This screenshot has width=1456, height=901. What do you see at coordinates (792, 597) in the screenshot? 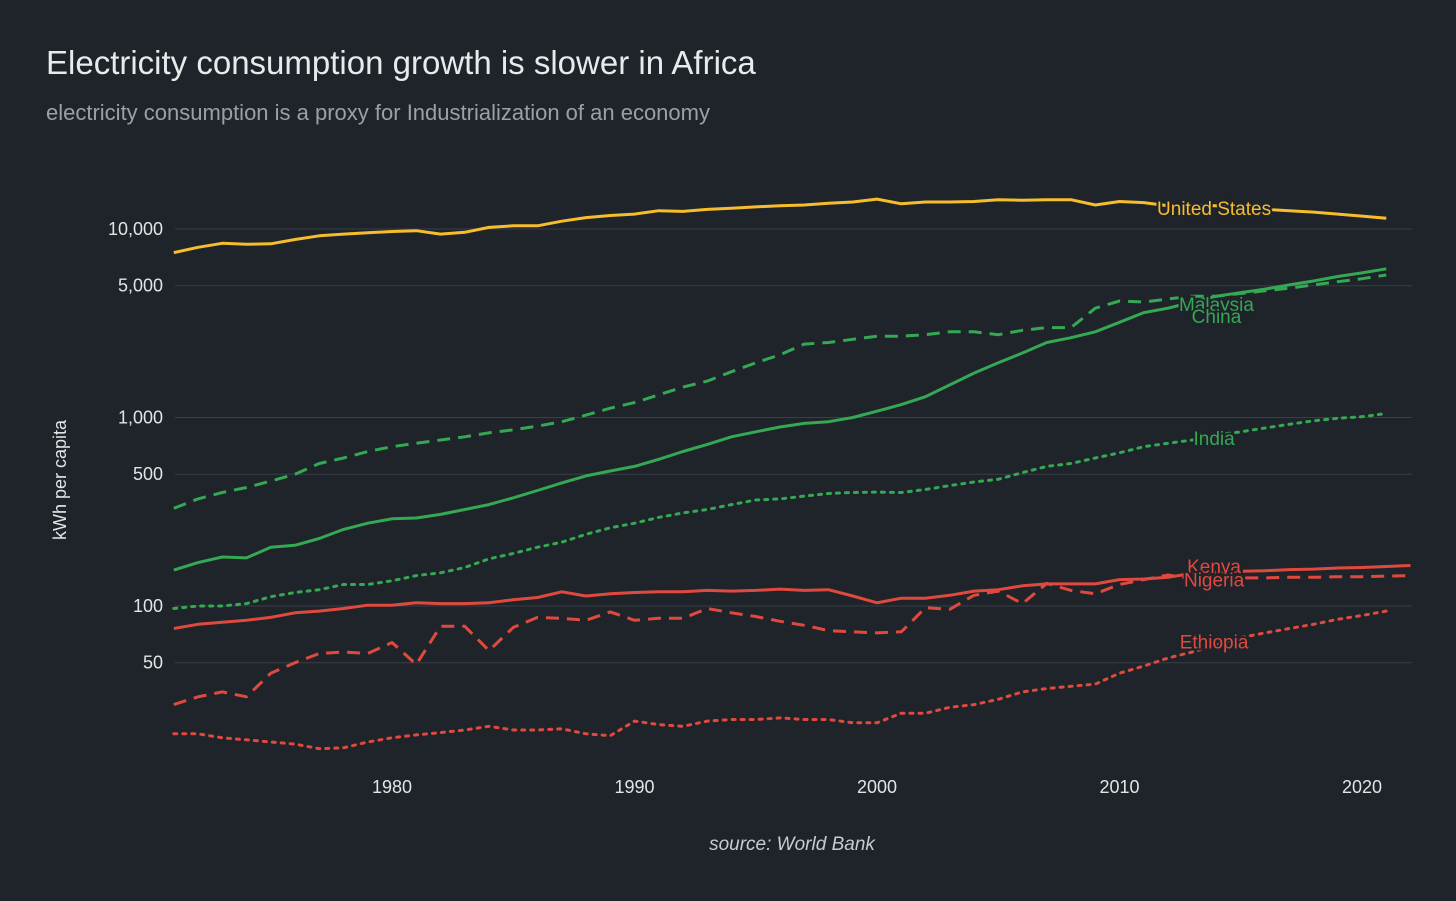
I see `series-line-kenya` at bounding box center [792, 597].